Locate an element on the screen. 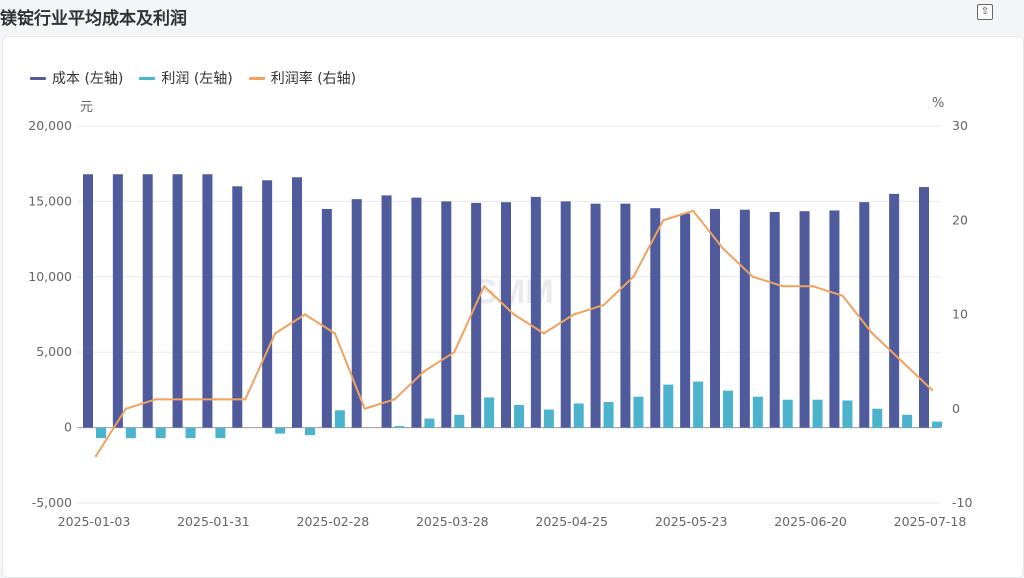 This screenshot has width=1024, height=578. legend: 成本 (左轴) 利润 (左轴) 利润率 (右轴) is located at coordinates (193, 78).